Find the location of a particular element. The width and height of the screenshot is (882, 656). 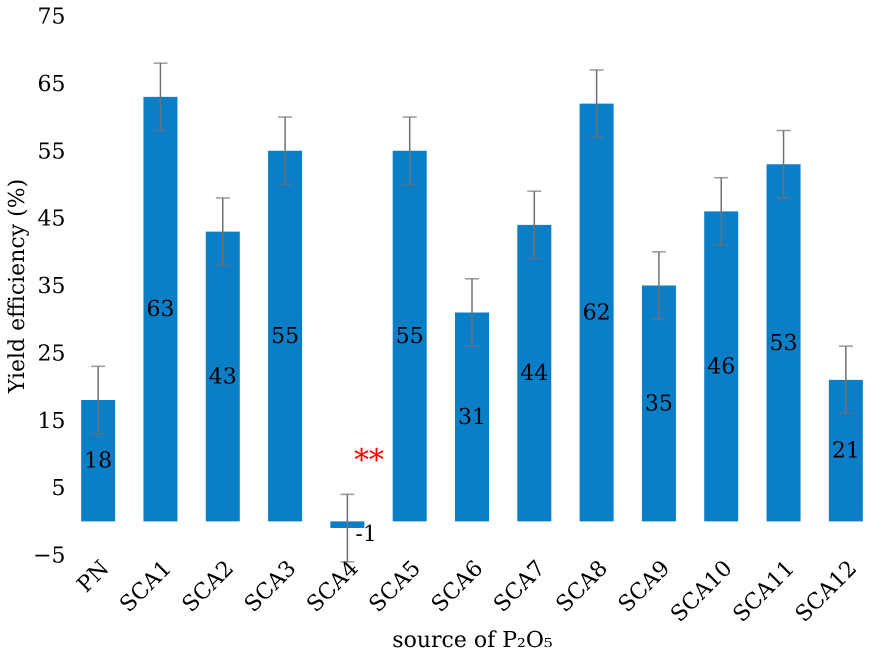

data-label: 63 is located at coordinates (160, 309).